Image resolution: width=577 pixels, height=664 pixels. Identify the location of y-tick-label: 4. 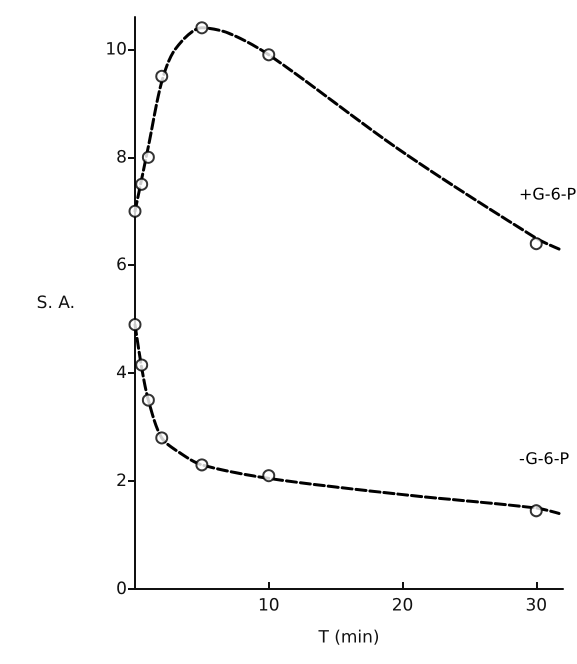
(121, 373).